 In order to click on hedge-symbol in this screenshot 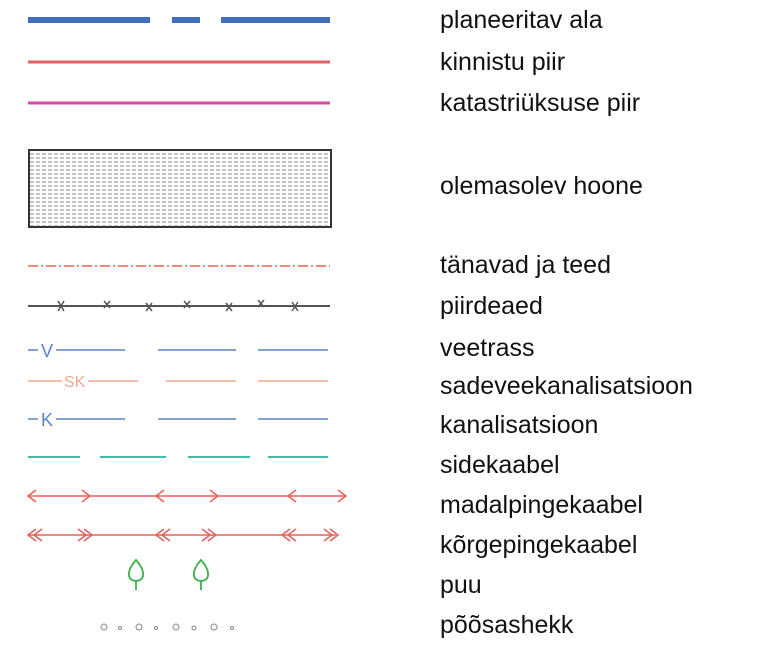, I will do `click(167, 627)`.